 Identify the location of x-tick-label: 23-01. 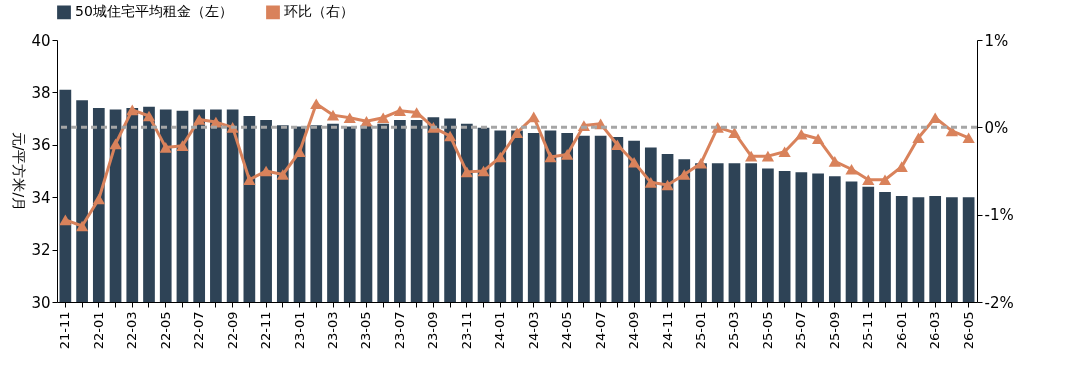
(299, 330).